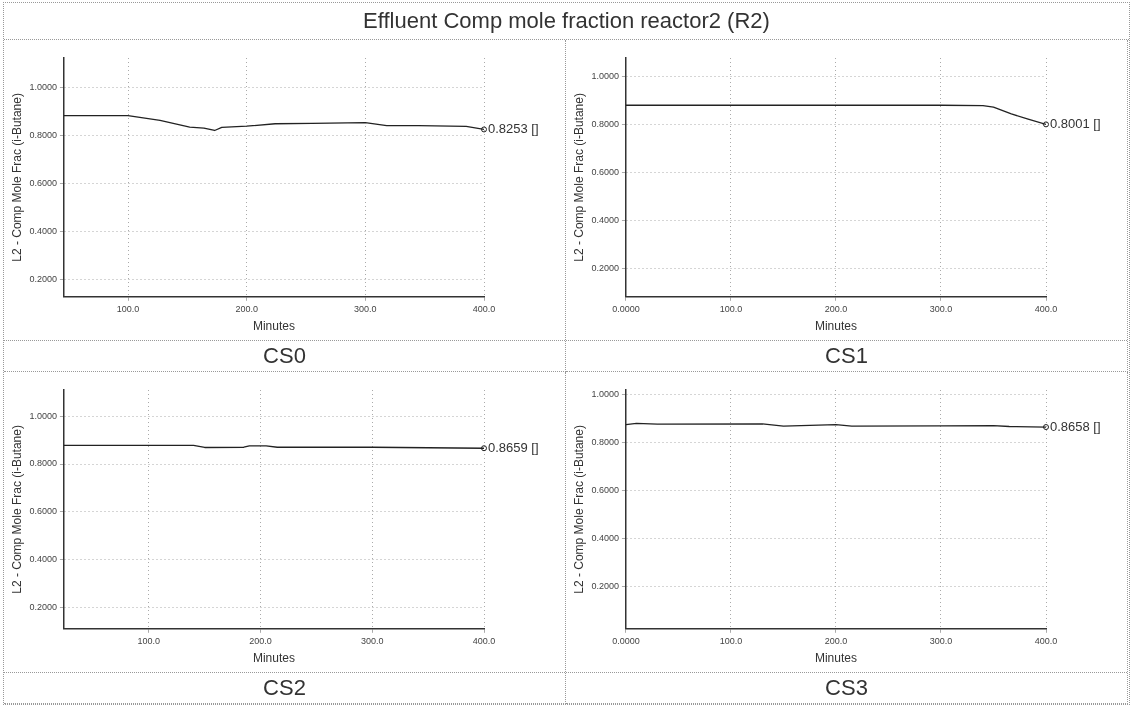 This screenshot has height=713, width=1131. I want to click on text: CS0, so click(284, 355).